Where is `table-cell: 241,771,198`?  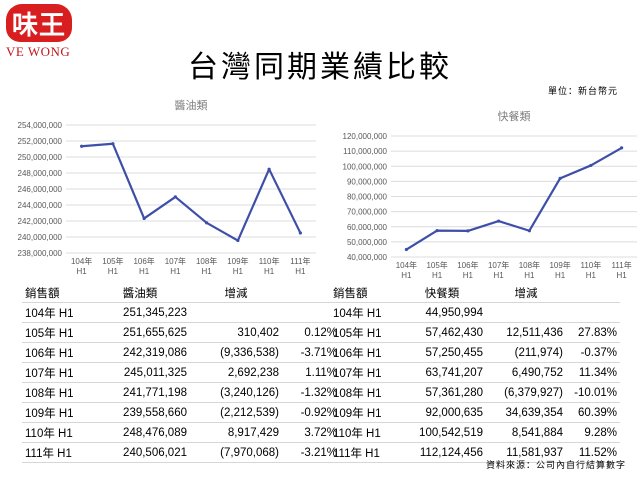 table-cell: 241,771,198 is located at coordinates (140, 392).